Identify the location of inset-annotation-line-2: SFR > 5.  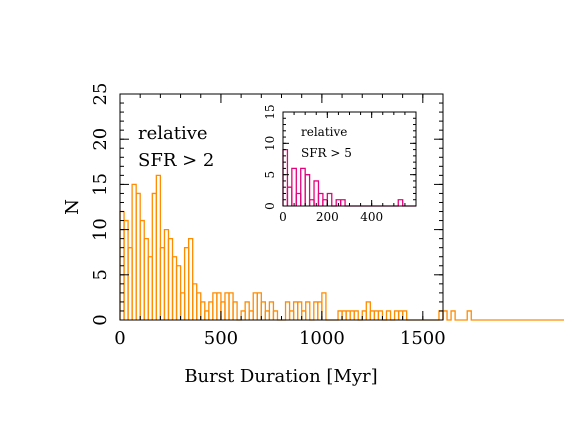
(326, 153).